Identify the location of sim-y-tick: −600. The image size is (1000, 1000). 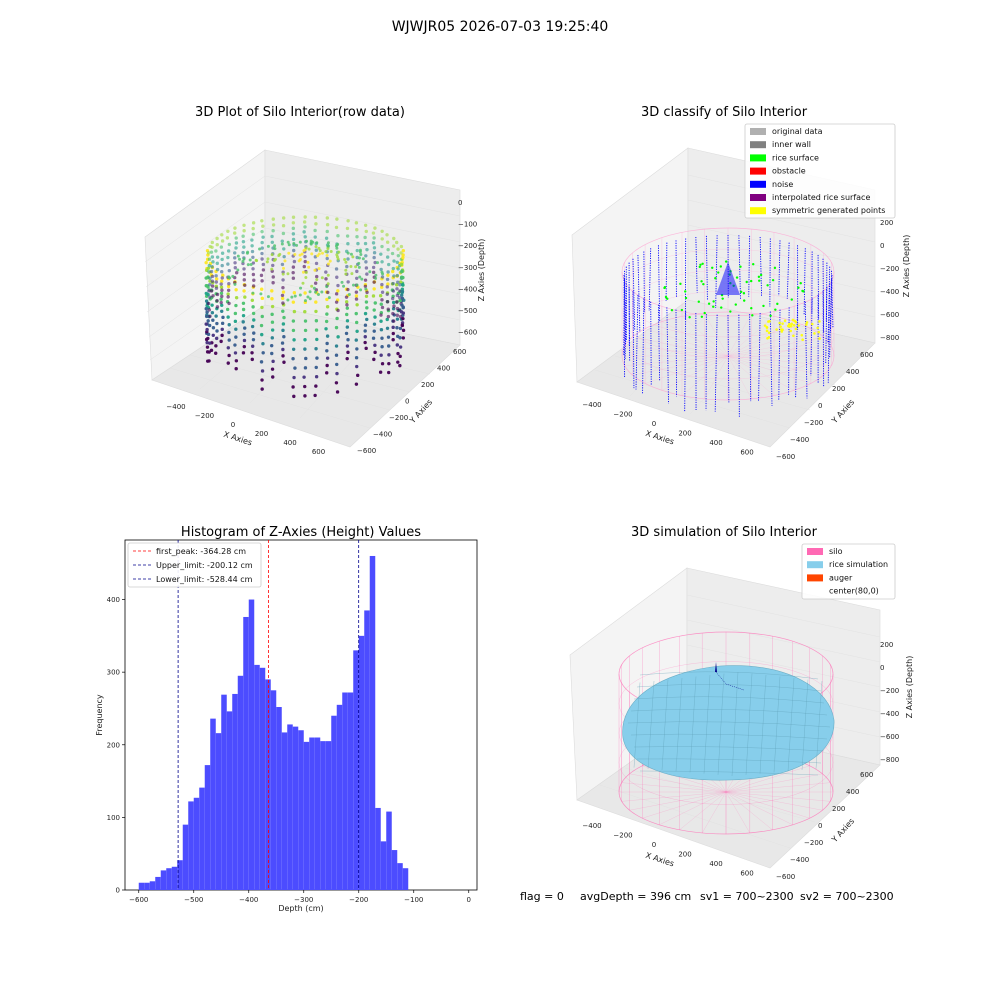
(785, 877).